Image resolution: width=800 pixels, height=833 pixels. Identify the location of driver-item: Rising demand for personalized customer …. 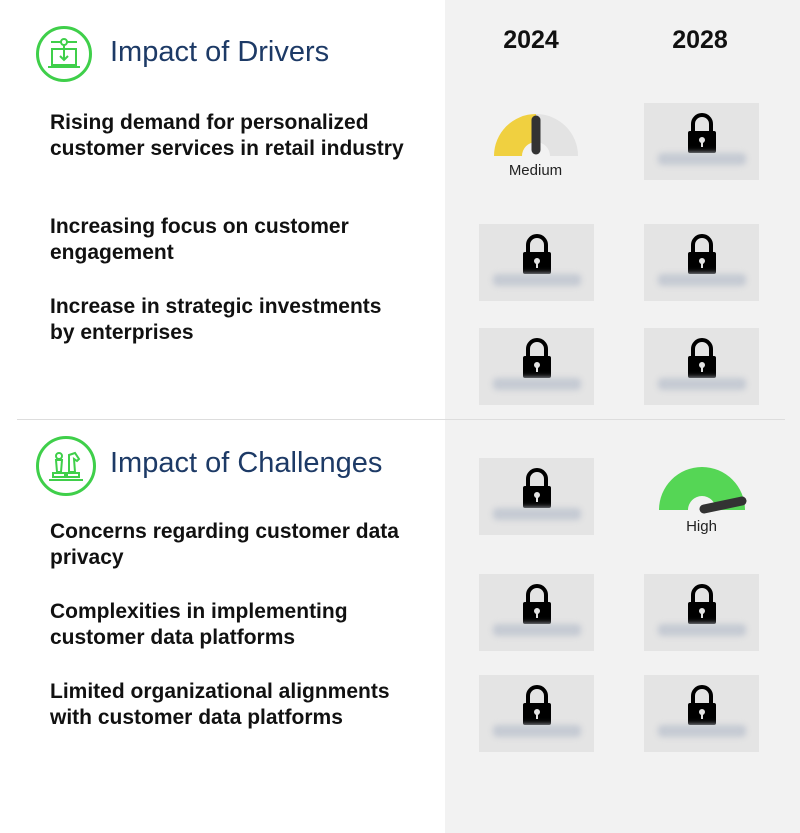
(227, 135).